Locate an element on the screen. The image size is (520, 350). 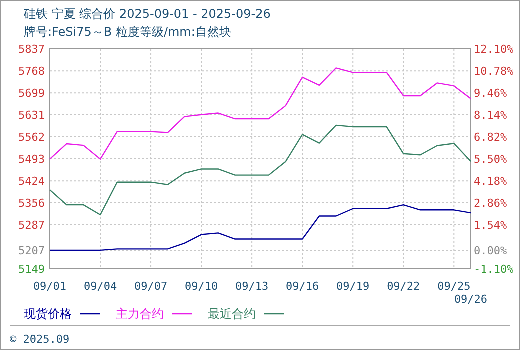
x-tick-label: 09/19 is located at coordinates (353, 286).